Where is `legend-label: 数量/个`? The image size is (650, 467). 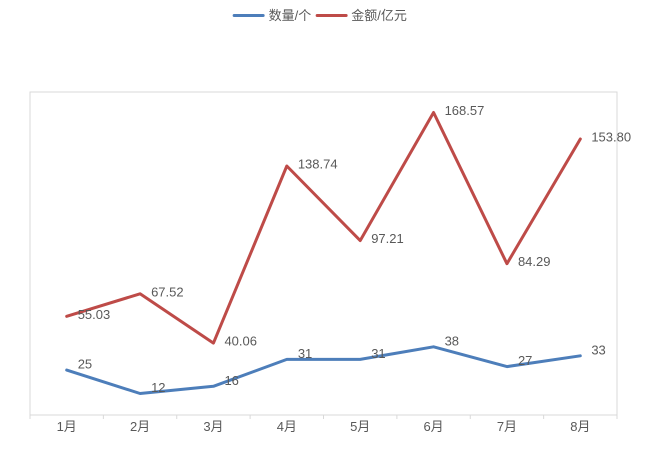
legend-label: 数量/个 is located at coordinates (290, 15).